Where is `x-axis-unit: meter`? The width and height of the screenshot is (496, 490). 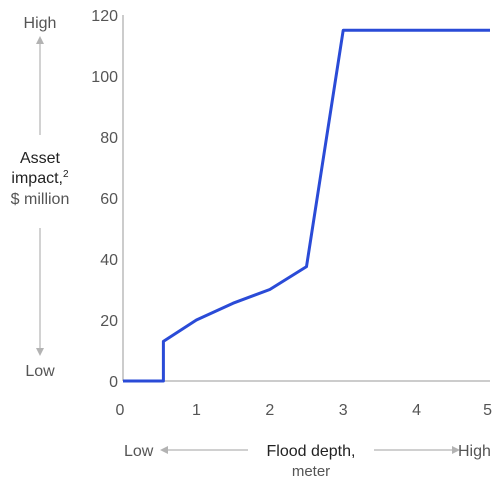
x-axis-unit: meter is located at coordinates (311, 471).